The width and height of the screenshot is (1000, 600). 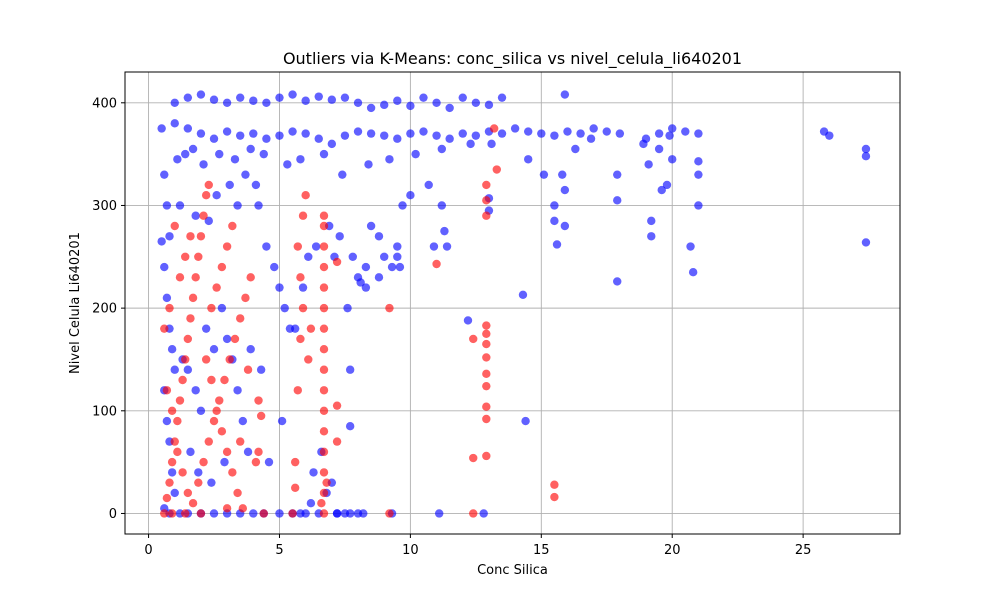 I want to click on y-tick-label: 400, so click(x=104, y=103).